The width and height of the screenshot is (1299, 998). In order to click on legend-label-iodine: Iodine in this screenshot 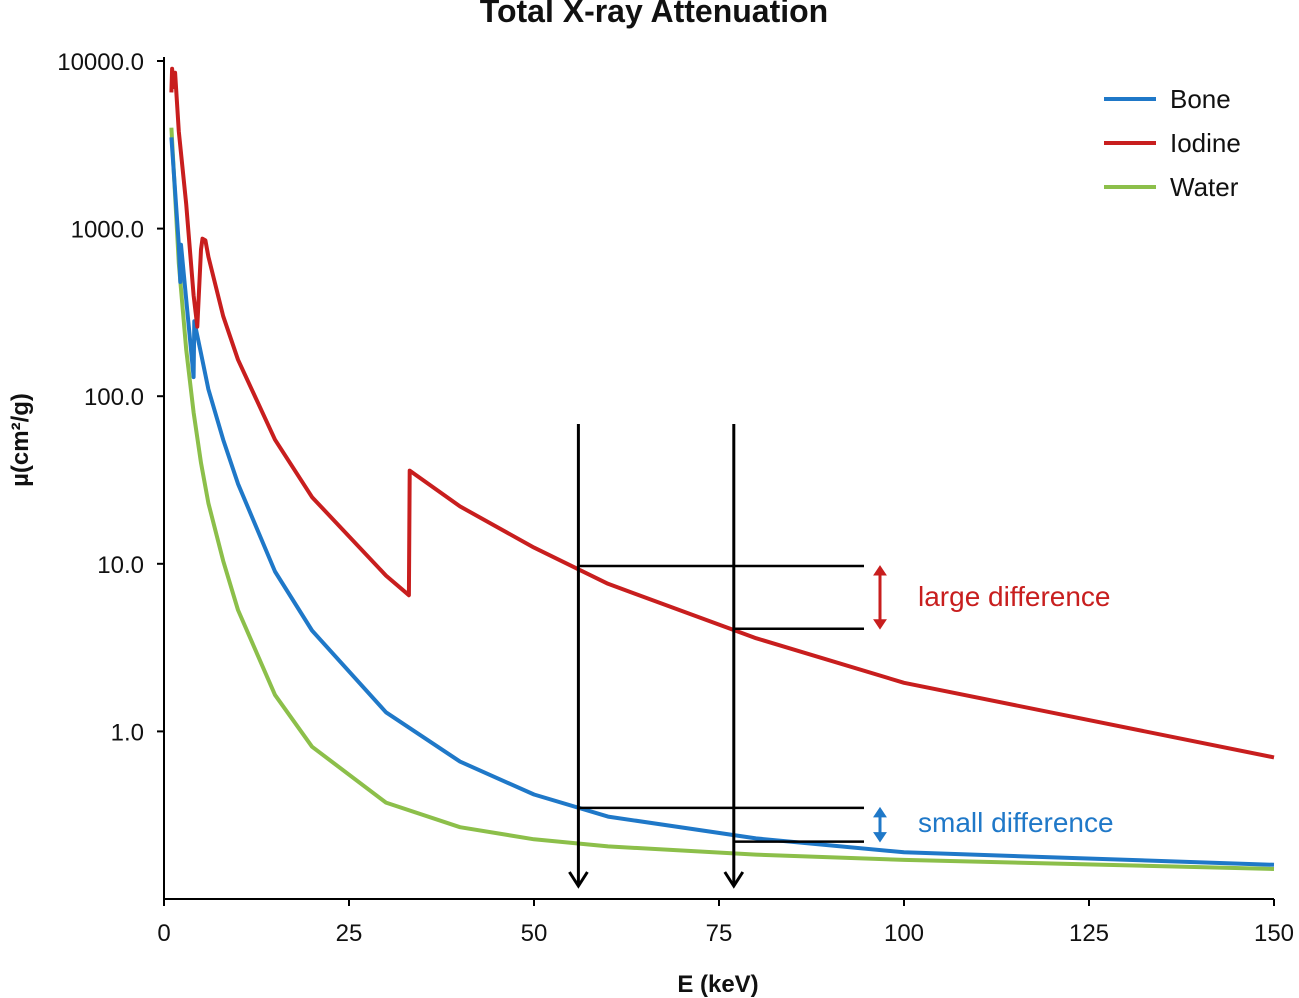, I will do `click(1205, 143)`.